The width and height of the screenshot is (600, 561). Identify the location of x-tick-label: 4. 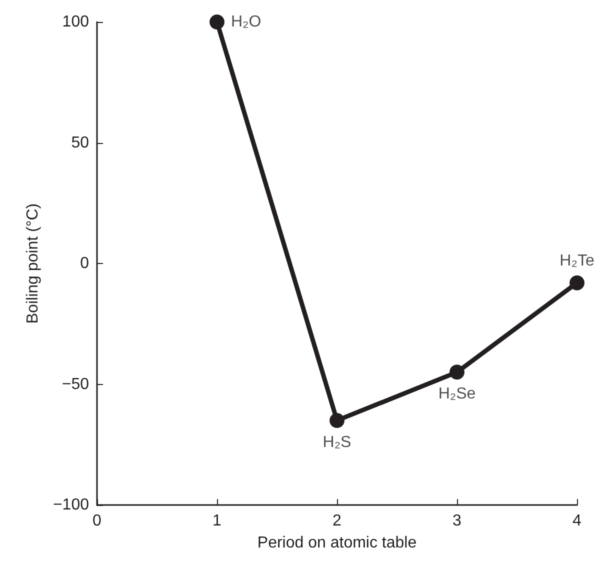
(577, 521).